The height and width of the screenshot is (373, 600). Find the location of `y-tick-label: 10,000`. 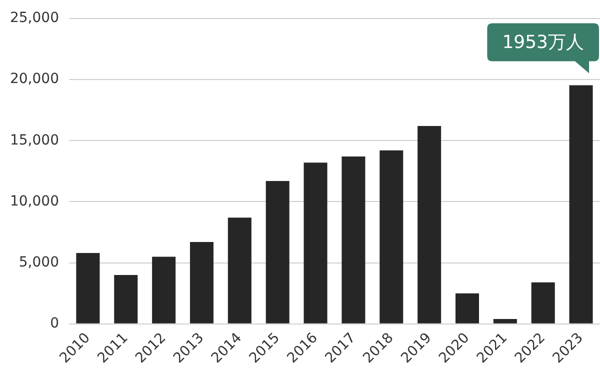

y-tick-label: 10,000 is located at coordinates (34, 201).